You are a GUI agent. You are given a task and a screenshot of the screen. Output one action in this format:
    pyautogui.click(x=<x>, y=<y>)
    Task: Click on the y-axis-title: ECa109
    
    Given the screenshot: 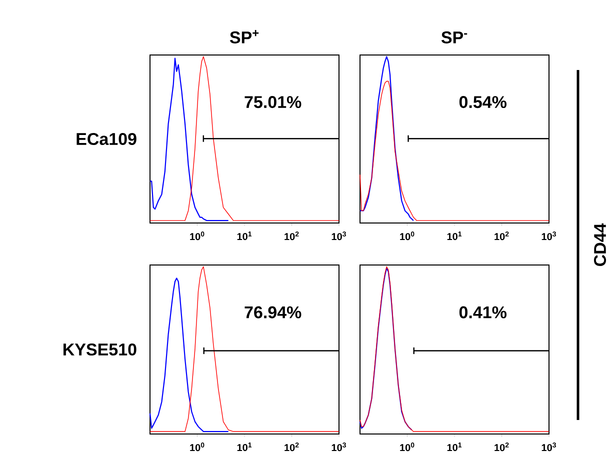 What is the action you would take?
    pyautogui.click(x=106, y=139)
    